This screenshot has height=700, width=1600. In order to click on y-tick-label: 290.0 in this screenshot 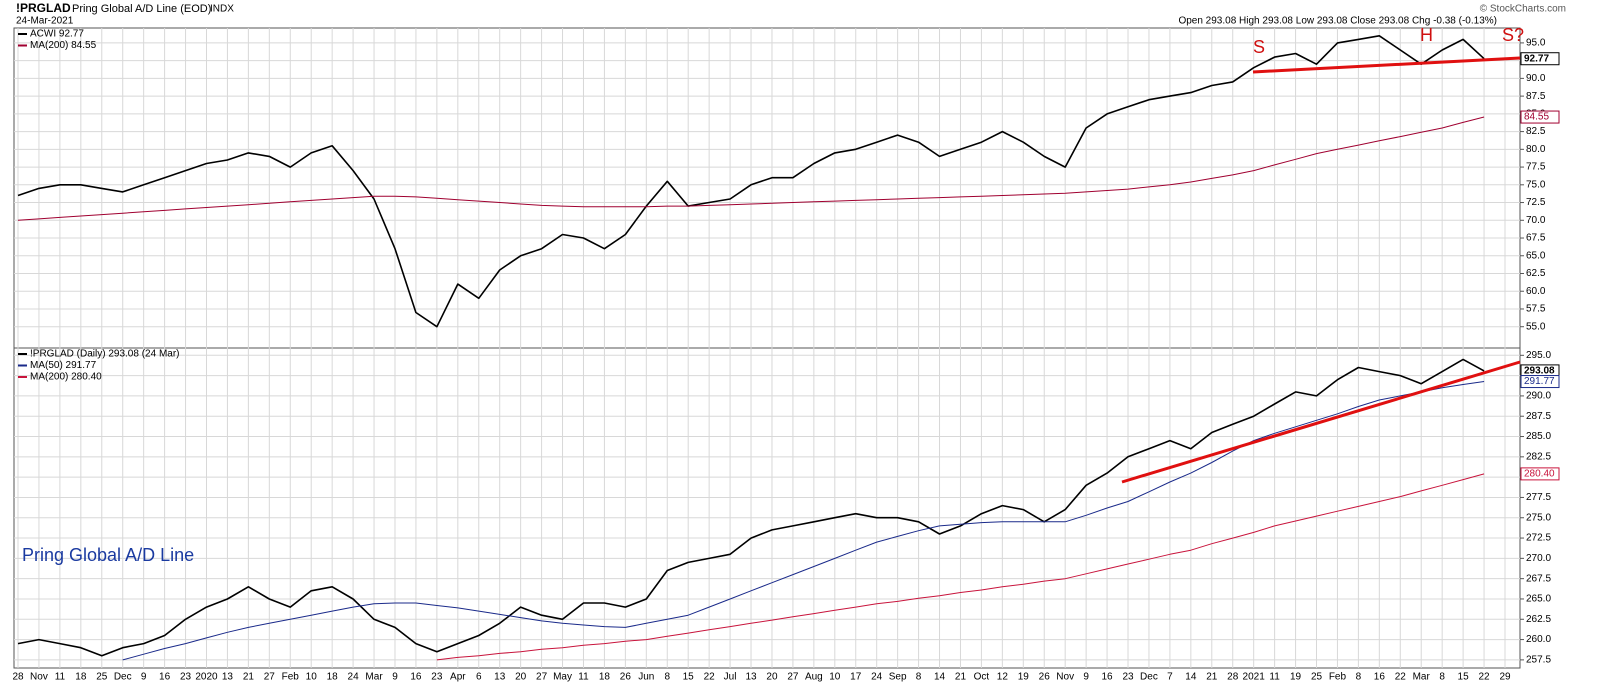, I will do `click(1538, 396)`.